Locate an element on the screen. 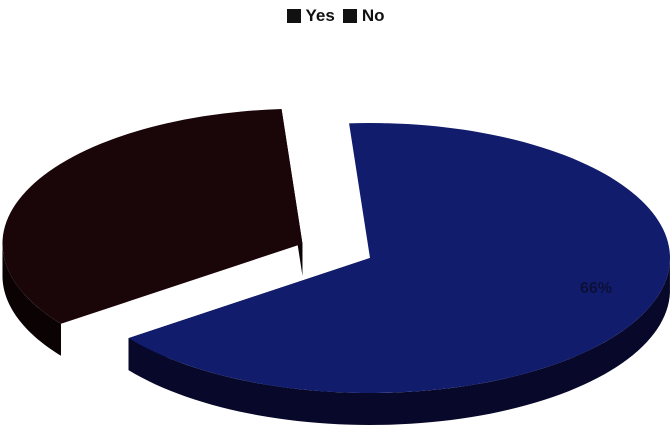 The width and height of the screenshot is (671, 427). legend-item-no: No is located at coordinates (363, 16).